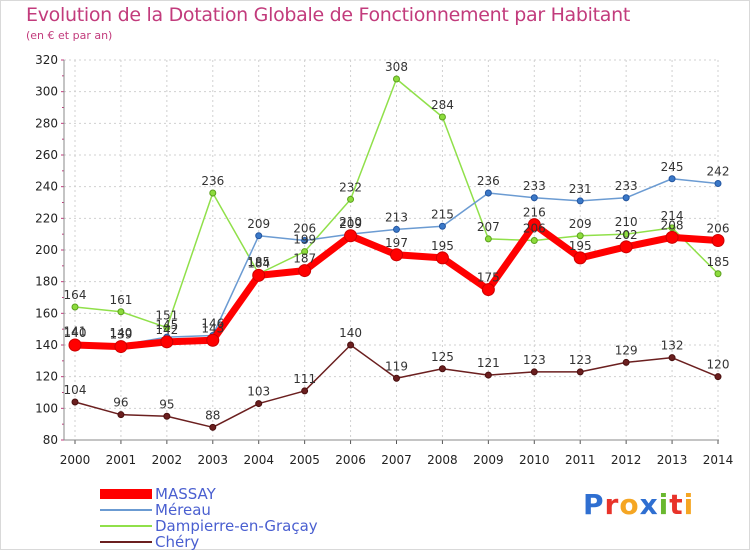  Describe the element at coordinates (488, 460) in the screenshot. I see `x-tick-label: 2009` at that location.